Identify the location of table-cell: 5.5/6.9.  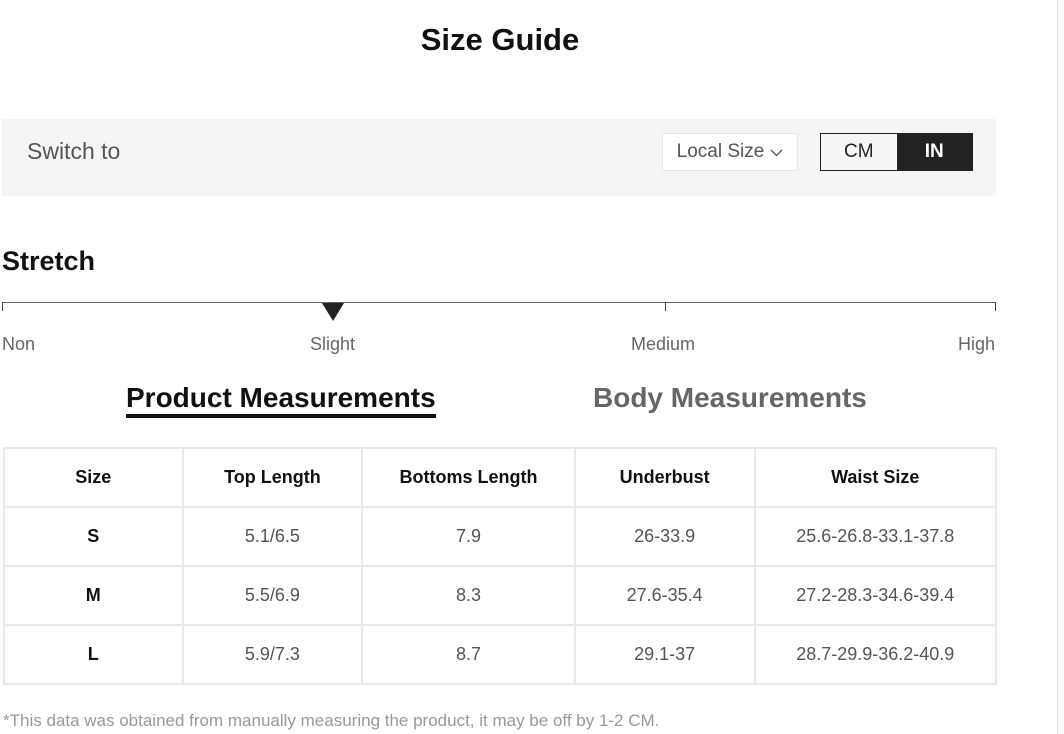
(272, 595).